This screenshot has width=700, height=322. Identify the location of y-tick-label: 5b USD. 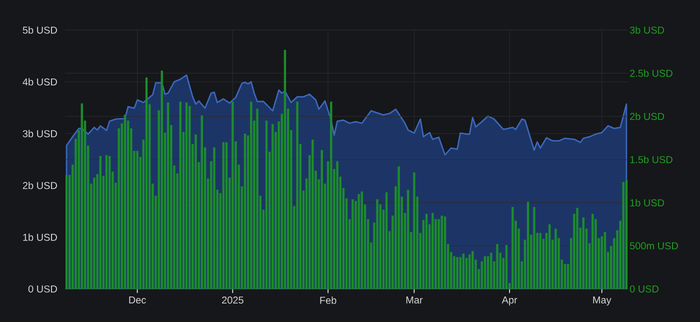
(39, 30).